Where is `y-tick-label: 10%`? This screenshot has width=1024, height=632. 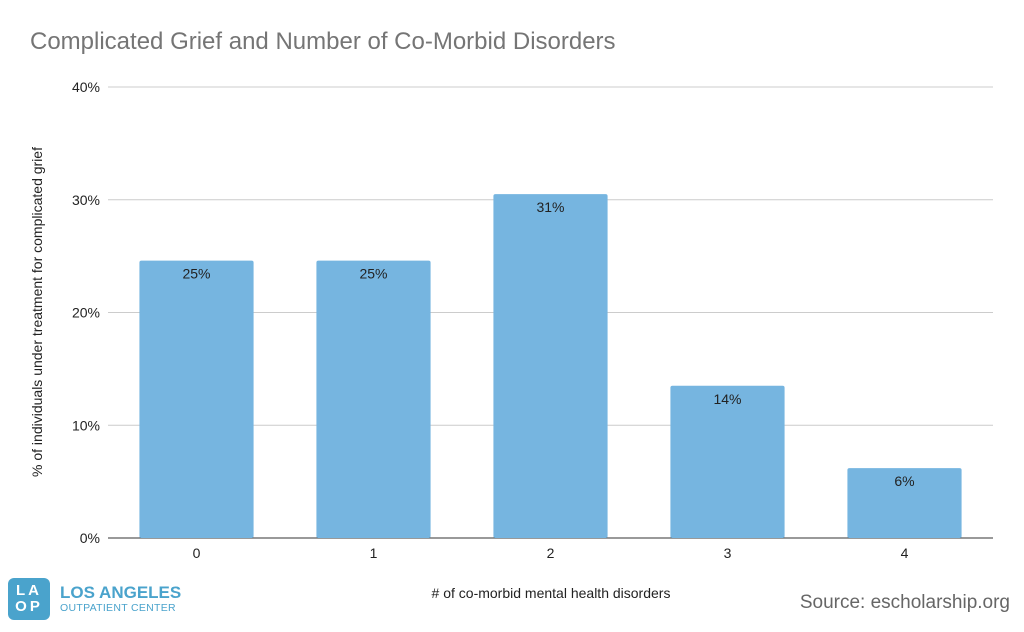 y-tick-label: 10% is located at coordinates (86, 425).